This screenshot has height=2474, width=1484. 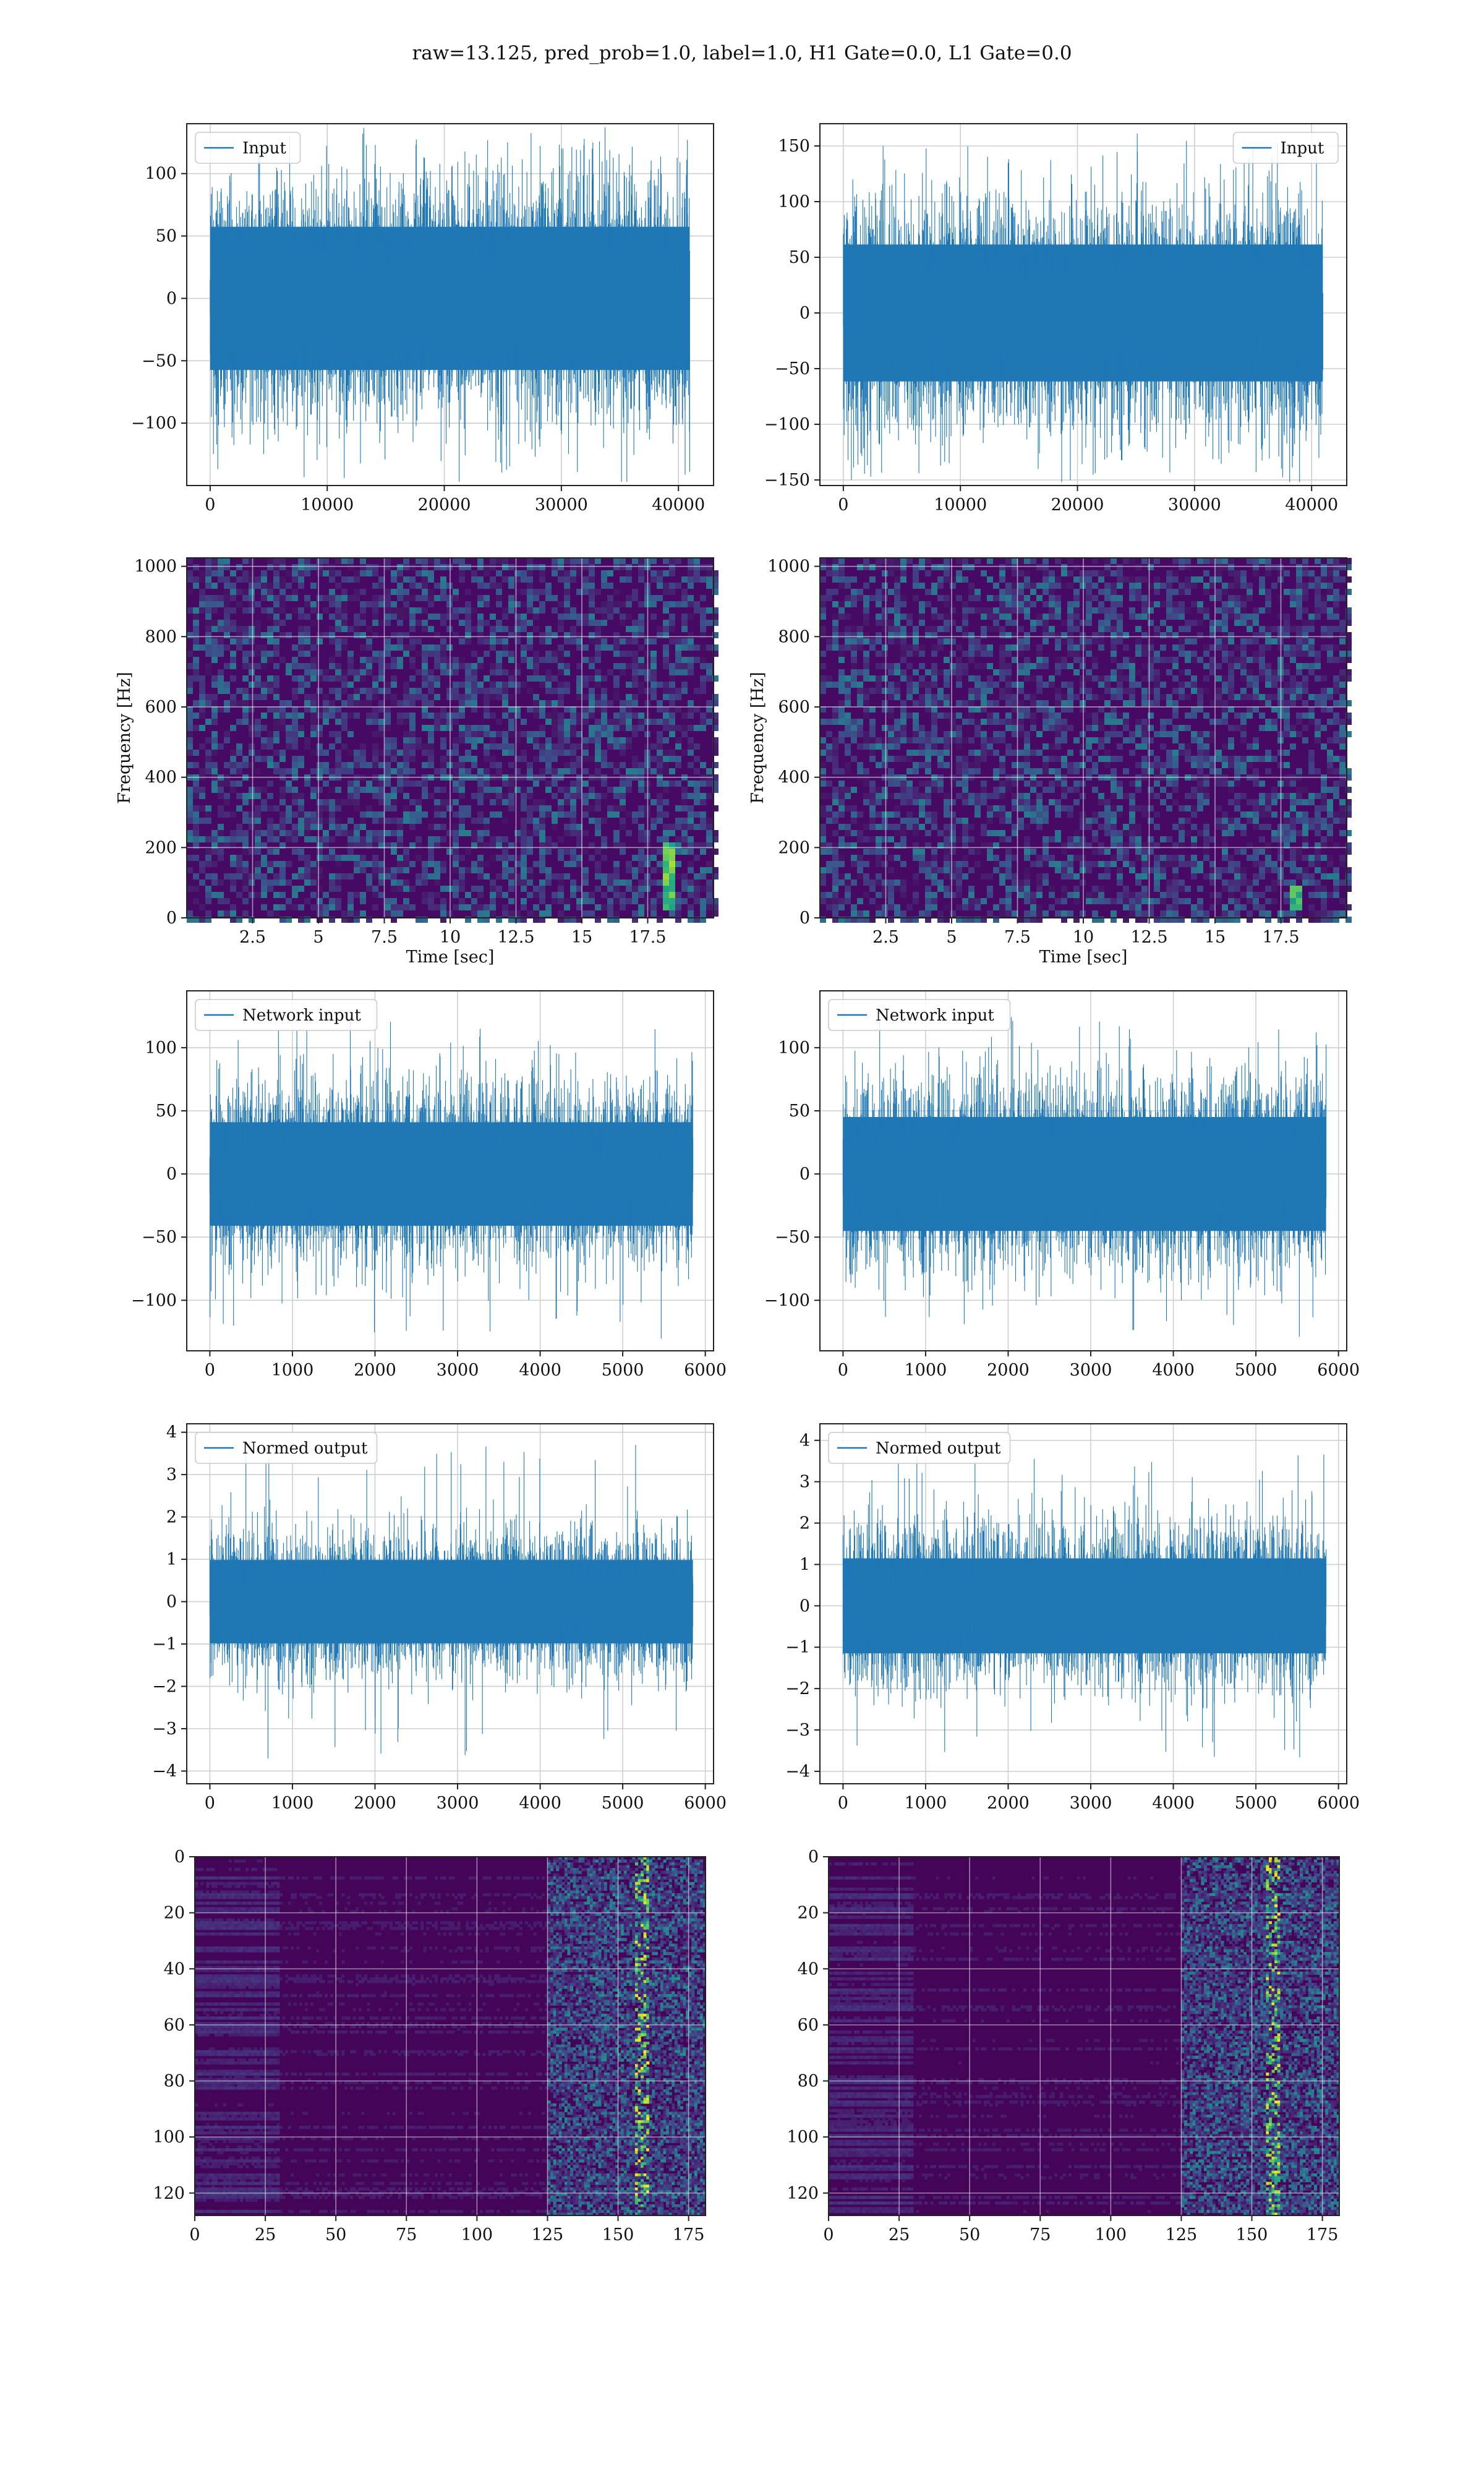 I want to click on y-tick-label: −100, so click(x=154, y=423).